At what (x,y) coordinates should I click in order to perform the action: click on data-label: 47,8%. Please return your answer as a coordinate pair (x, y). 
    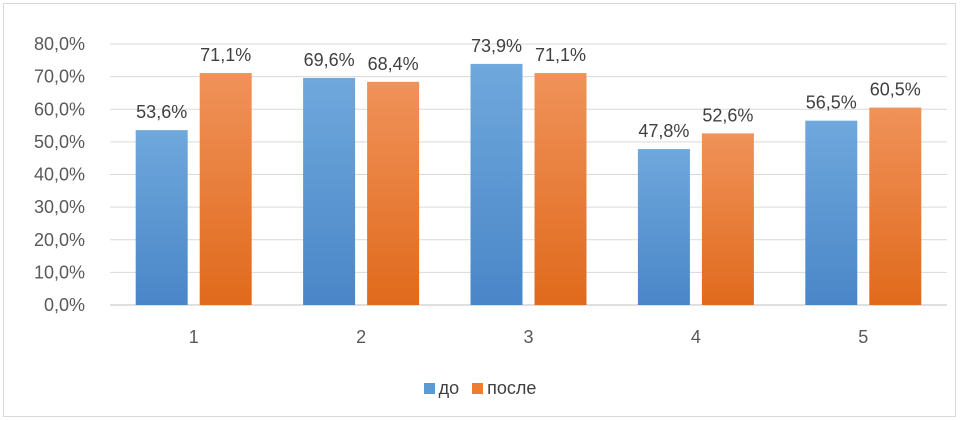
    Looking at the image, I should click on (663, 131).